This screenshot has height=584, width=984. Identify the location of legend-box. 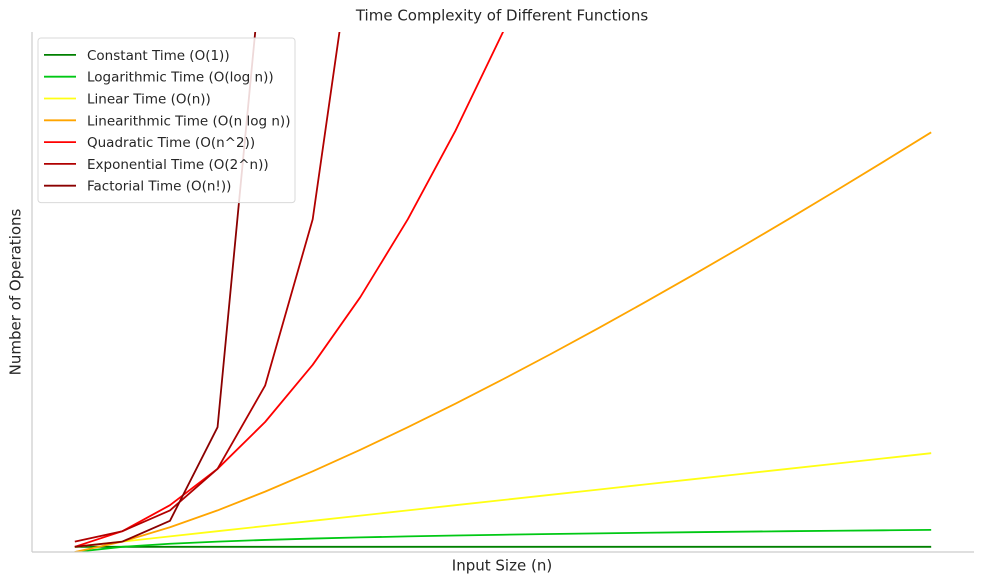
(166, 120).